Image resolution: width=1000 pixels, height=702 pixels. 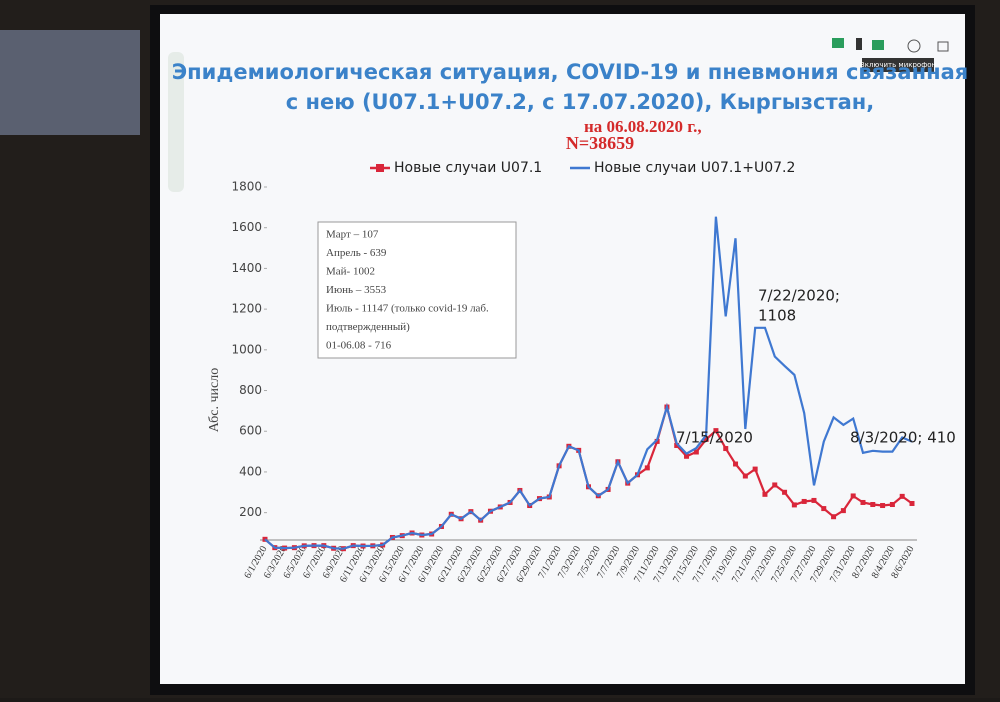 What do you see at coordinates (246, 227) in the screenshot?
I see `y-tick-label: 1600` at bounding box center [246, 227].